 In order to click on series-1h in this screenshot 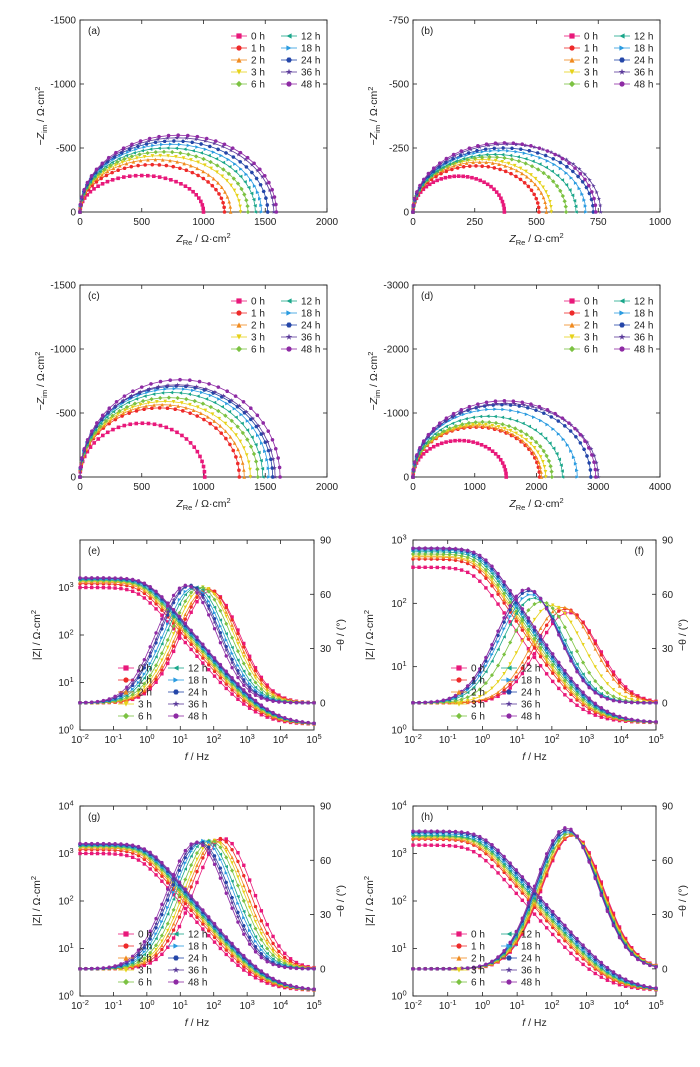, I will do `click(197, 914)`.